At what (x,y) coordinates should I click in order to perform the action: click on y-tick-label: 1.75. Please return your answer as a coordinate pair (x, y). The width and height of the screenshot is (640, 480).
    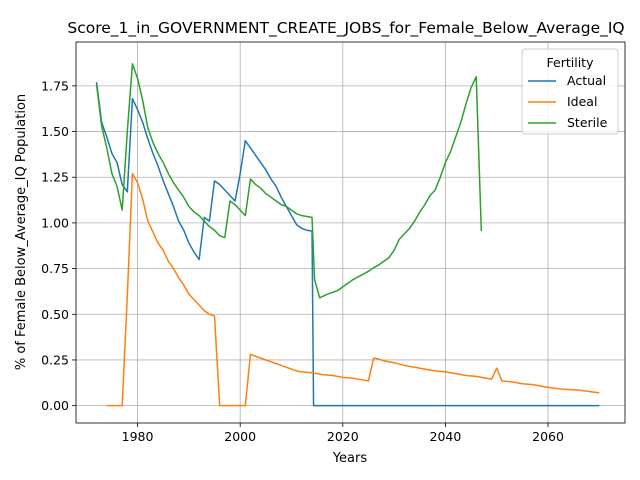
    Looking at the image, I should click on (55, 85).